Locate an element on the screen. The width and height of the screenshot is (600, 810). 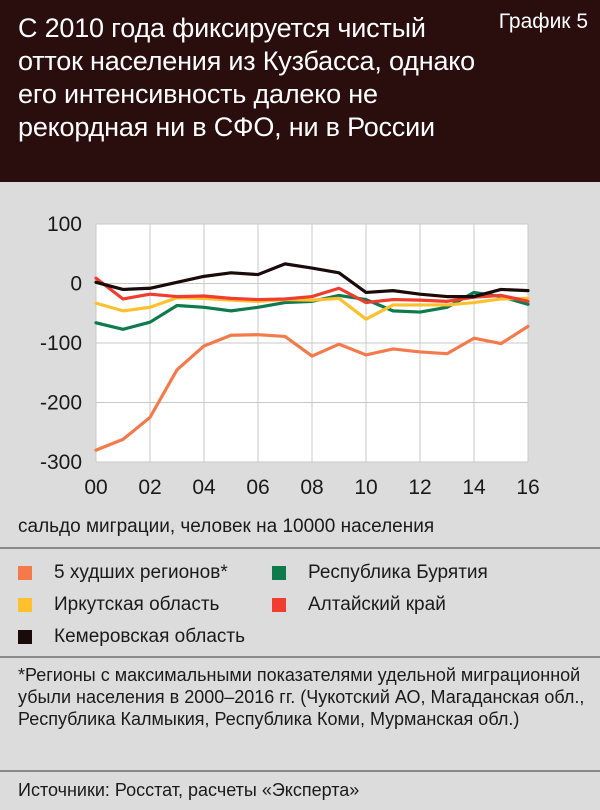
source-note: Источники: Росстат, расчеты «Эксперта» is located at coordinates (189, 790).